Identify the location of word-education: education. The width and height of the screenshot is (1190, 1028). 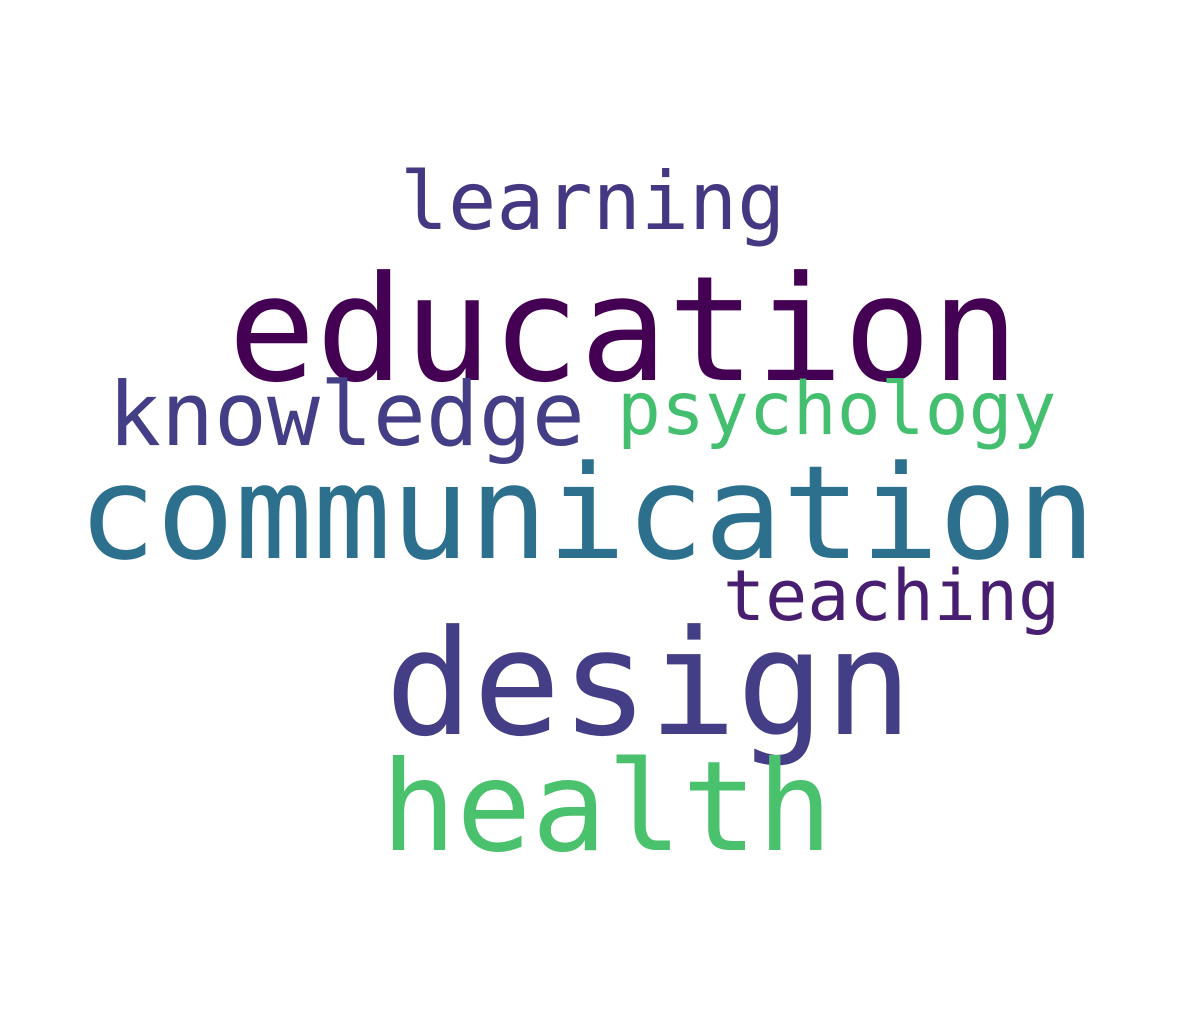
(624, 330).